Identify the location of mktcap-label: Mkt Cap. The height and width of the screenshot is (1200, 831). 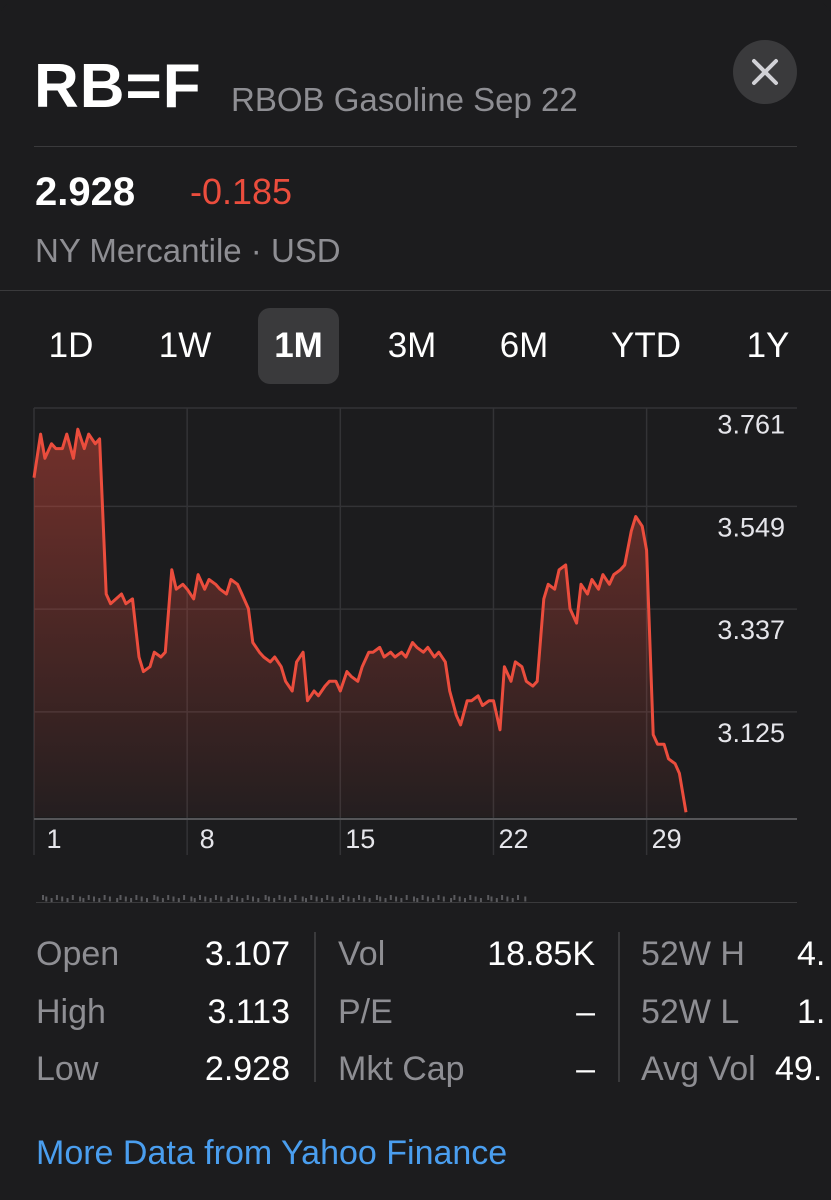
(401, 1069).